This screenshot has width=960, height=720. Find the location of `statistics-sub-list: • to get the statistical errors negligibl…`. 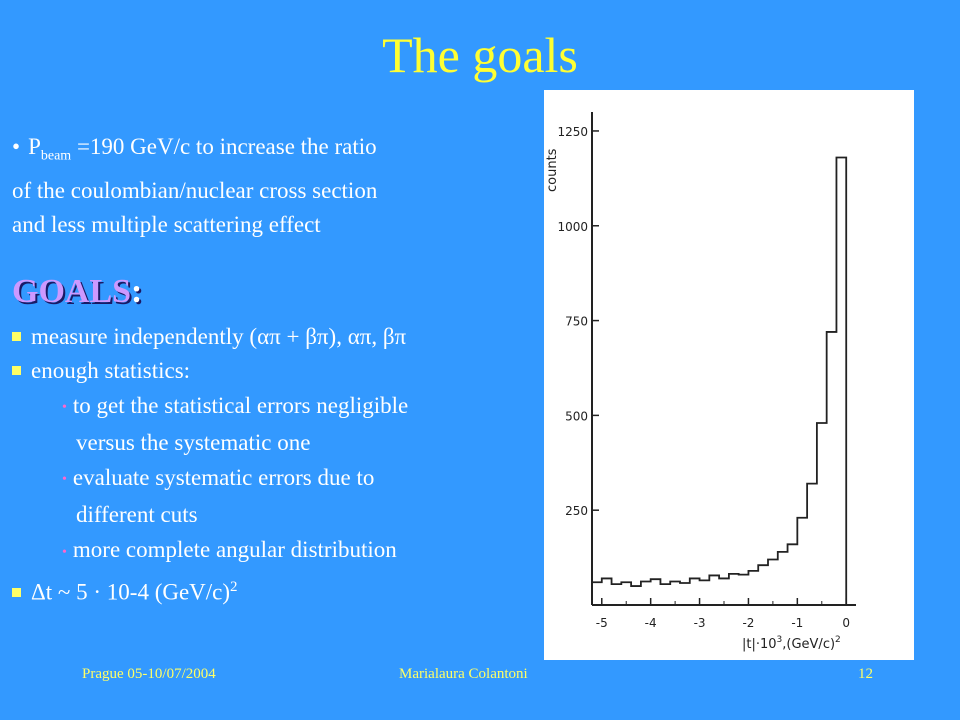

statistics-sub-list: • to get the statistical errors negligibl… is located at coordinates (302, 479).